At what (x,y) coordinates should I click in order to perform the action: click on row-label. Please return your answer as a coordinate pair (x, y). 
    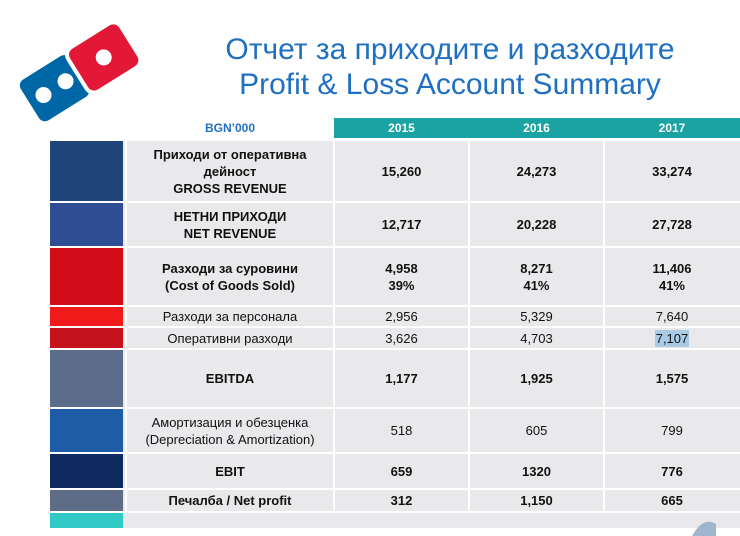
    Looking at the image, I should click on (230, 520).